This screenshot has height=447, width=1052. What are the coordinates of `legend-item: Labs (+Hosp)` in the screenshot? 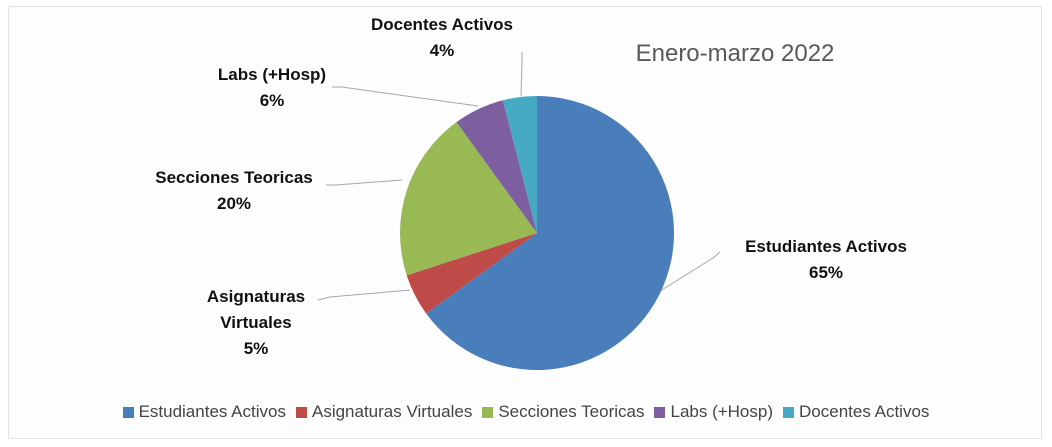 It's located at (713, 412).